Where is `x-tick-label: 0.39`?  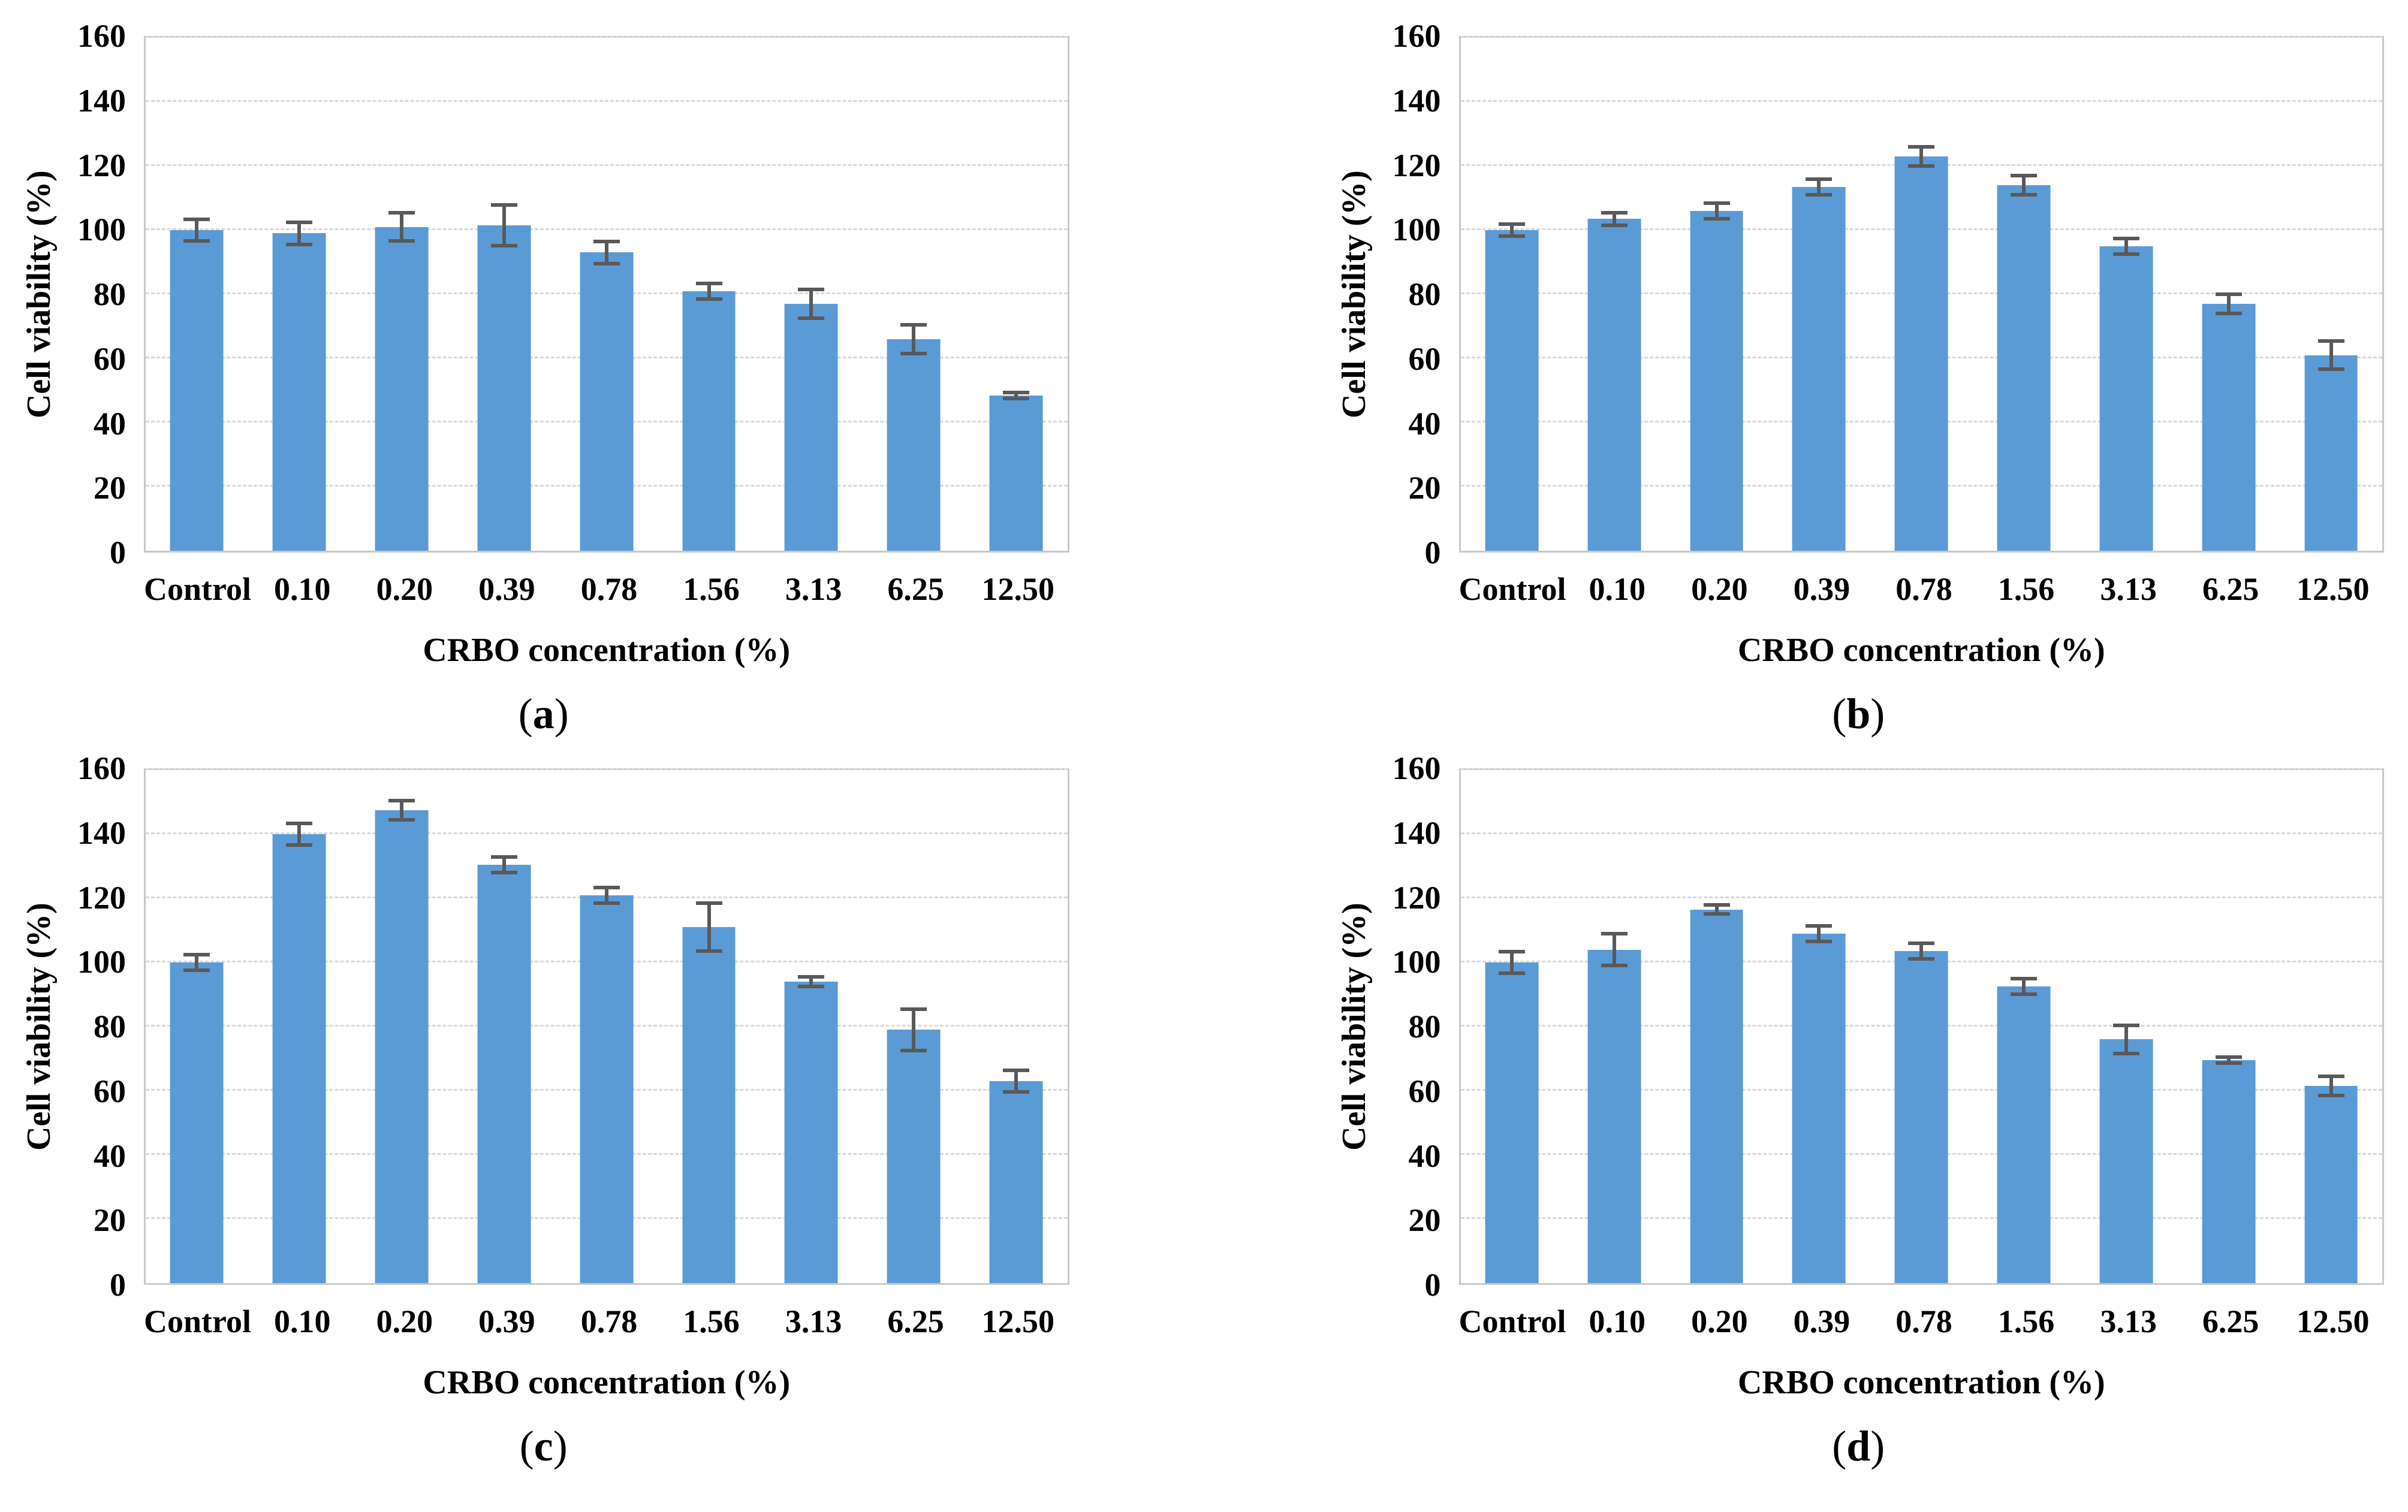
x-tick-label: 0.39 is located at coordinates (1822, 589).